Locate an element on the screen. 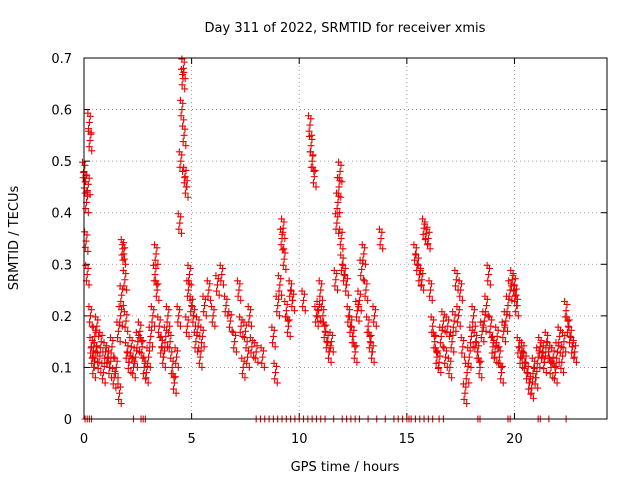  y-tick-label: 0 is located at coordinates (68, 420).